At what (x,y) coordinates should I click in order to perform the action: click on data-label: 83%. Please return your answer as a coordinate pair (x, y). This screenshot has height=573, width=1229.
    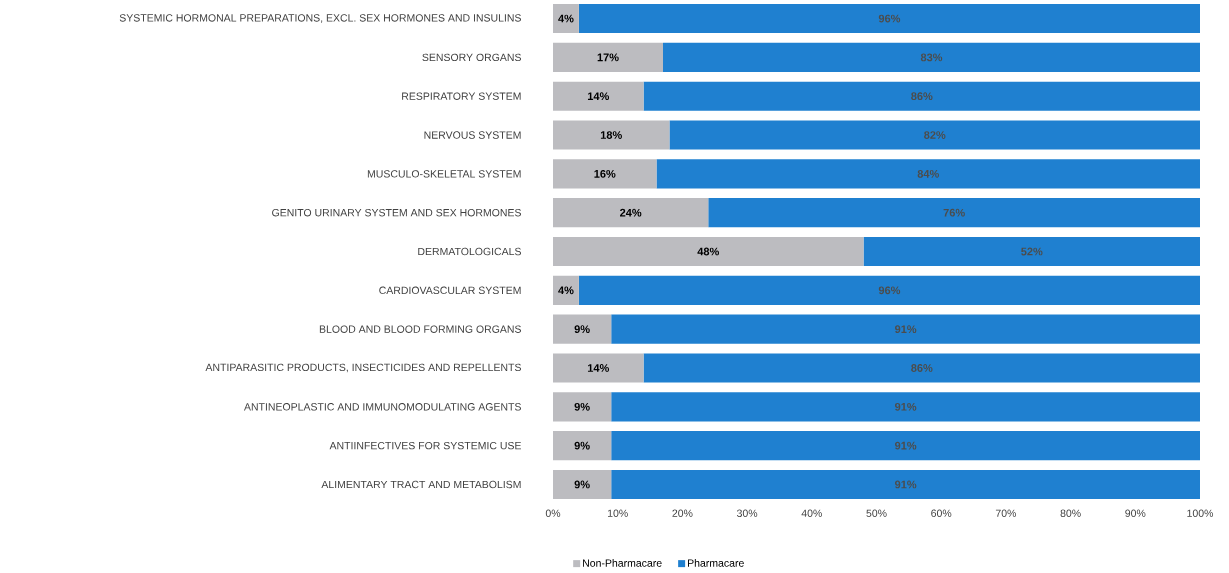
    Looking at the image, I should click on (931, 57).